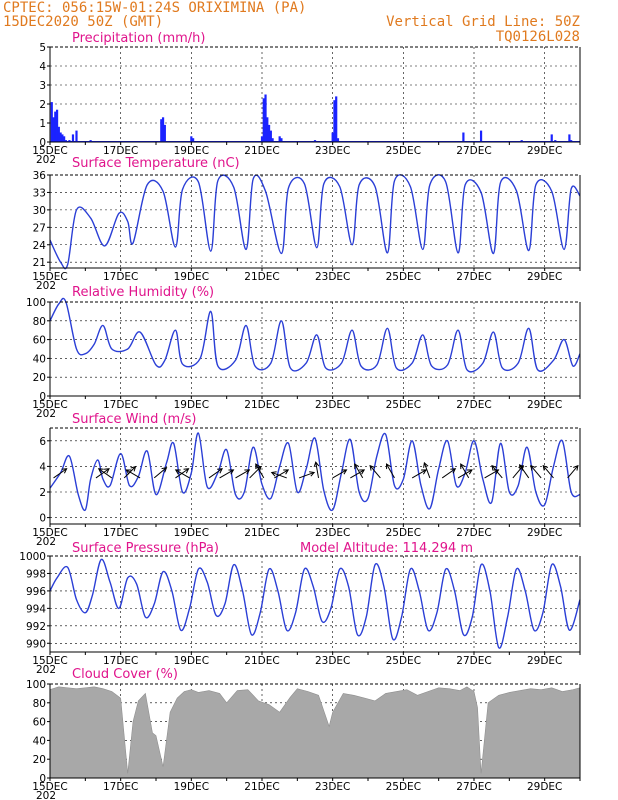 This screenshot has height=800, width=618. I want to click on press-xtick-label: 17DEC, so click(120, 661).